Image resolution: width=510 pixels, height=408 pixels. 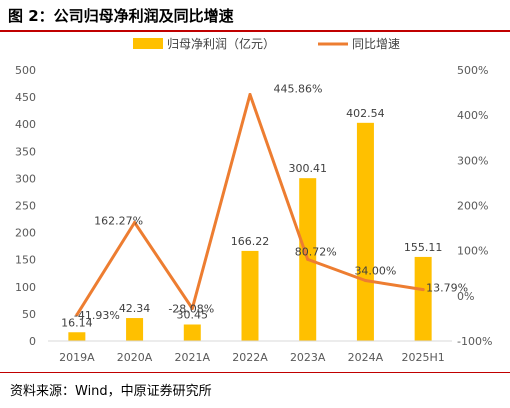 What do you see at coordinates (121, 16) in the screenshot?
I see `figure-title: 图 2：公司归母净利润及同比增速` at bounding box center [121, 16].